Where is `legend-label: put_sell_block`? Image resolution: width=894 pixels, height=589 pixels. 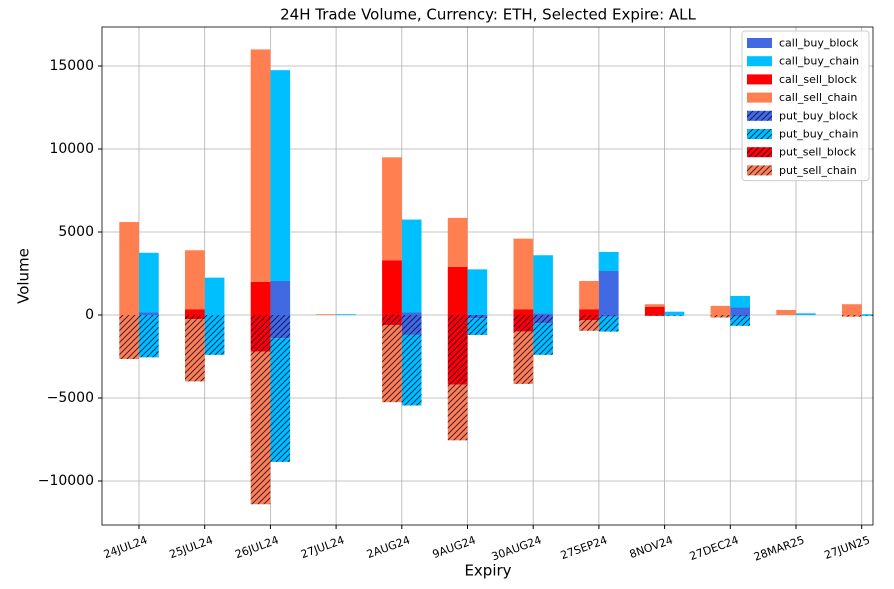 legend-label: put_sell_block is located at coordinates (818, 152).